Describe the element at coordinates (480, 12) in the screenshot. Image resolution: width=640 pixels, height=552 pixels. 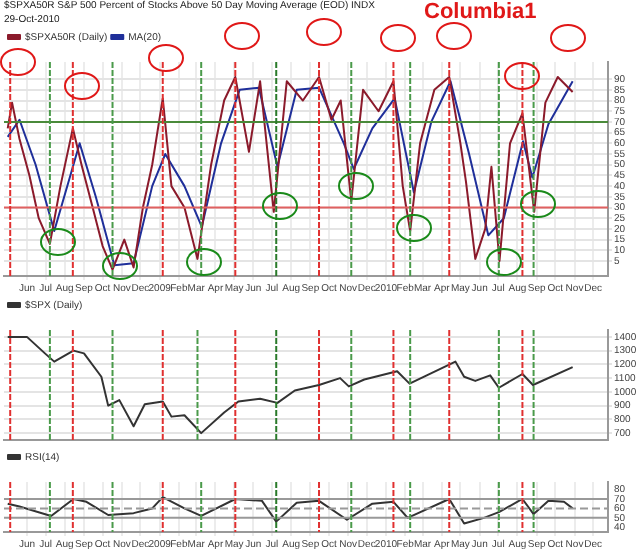
I see `text: Columbia1` at that location.